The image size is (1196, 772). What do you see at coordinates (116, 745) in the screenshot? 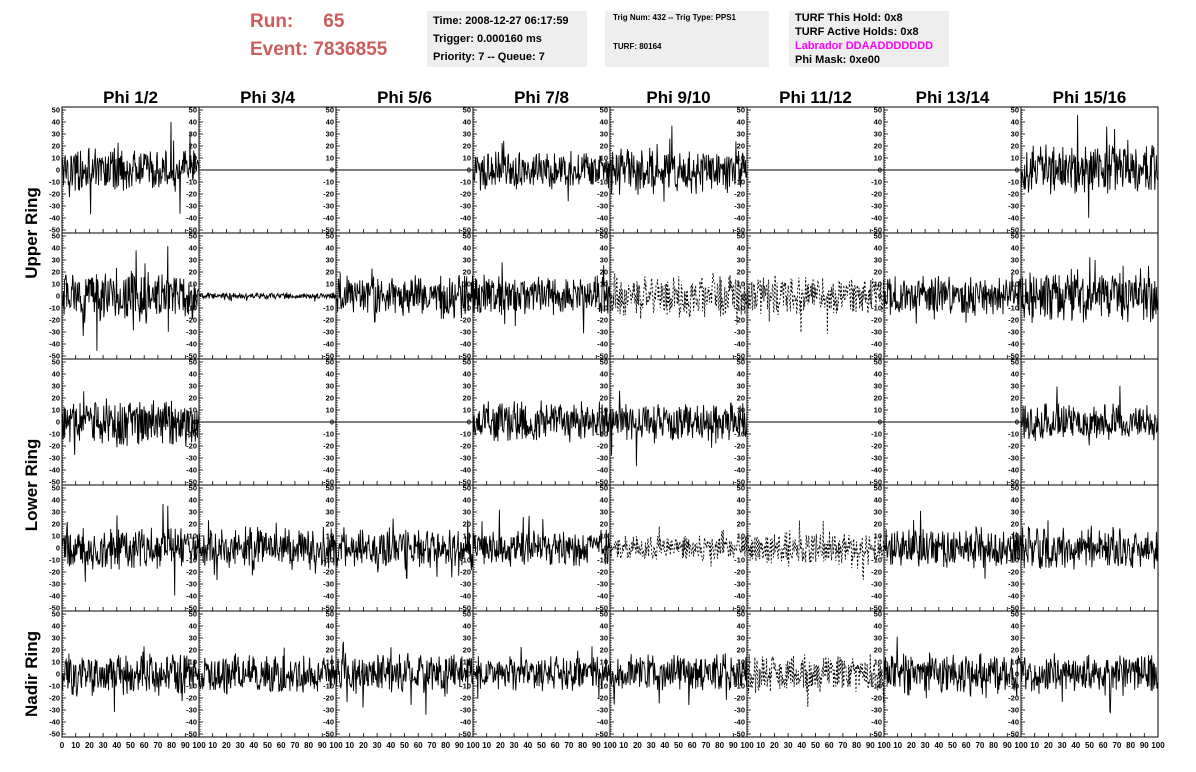
I see `x-tick-label: 40` at bounding box center [116, 745].